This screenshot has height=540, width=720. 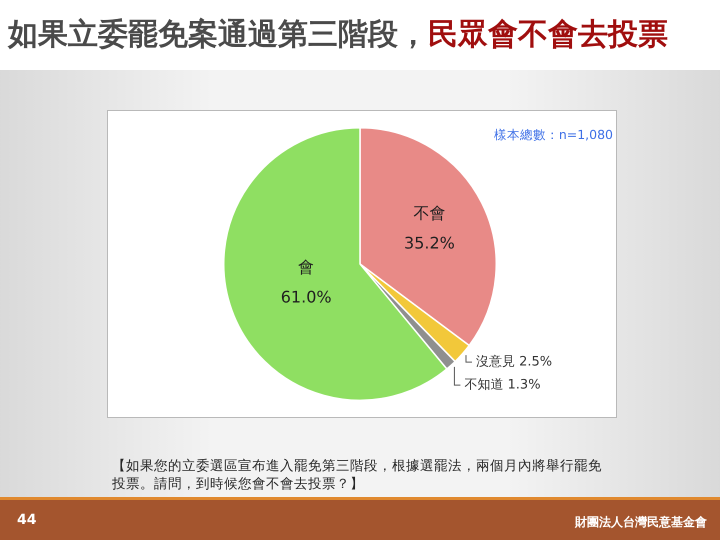 What do you see at coordinates (553, 135) in the screenshot?
I see `text: 樣本總數：n=1,080` at bounding box center [553, 135].